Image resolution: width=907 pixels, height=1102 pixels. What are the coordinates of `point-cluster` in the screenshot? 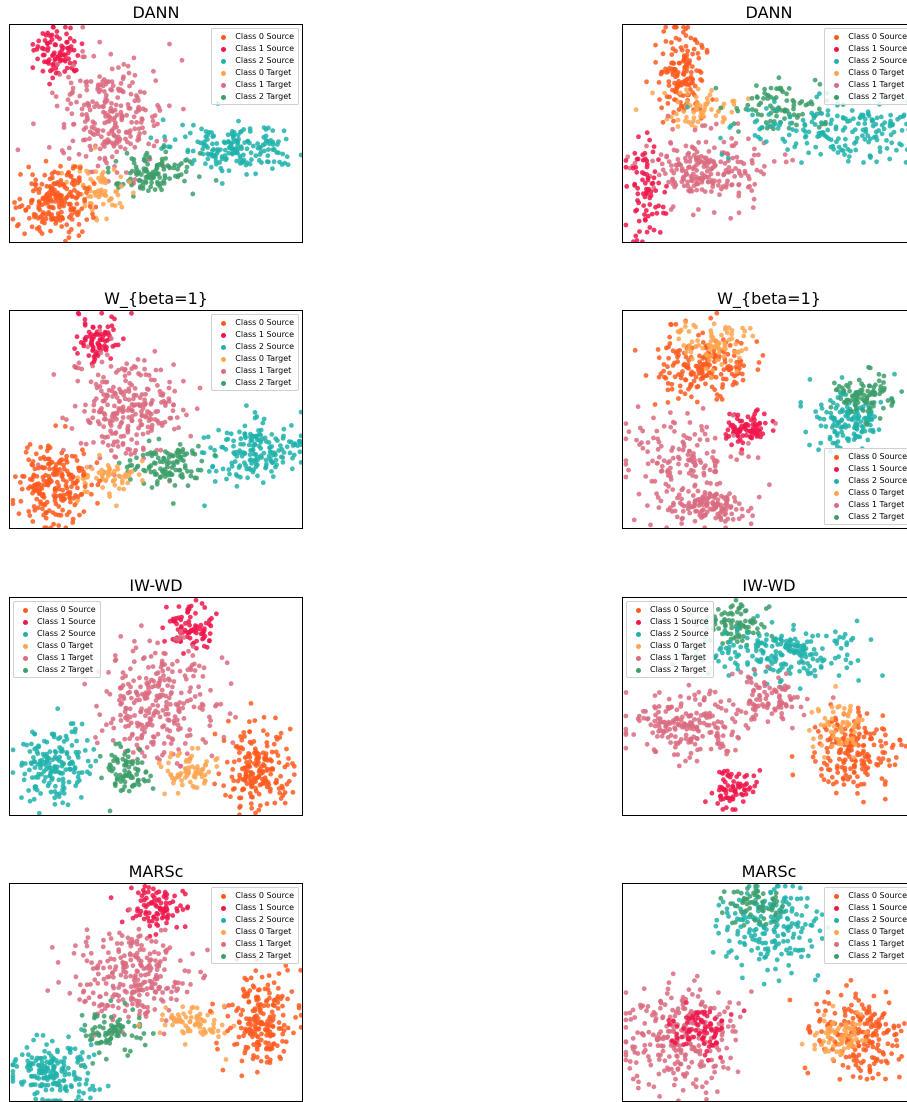 It's located at (55, 760).